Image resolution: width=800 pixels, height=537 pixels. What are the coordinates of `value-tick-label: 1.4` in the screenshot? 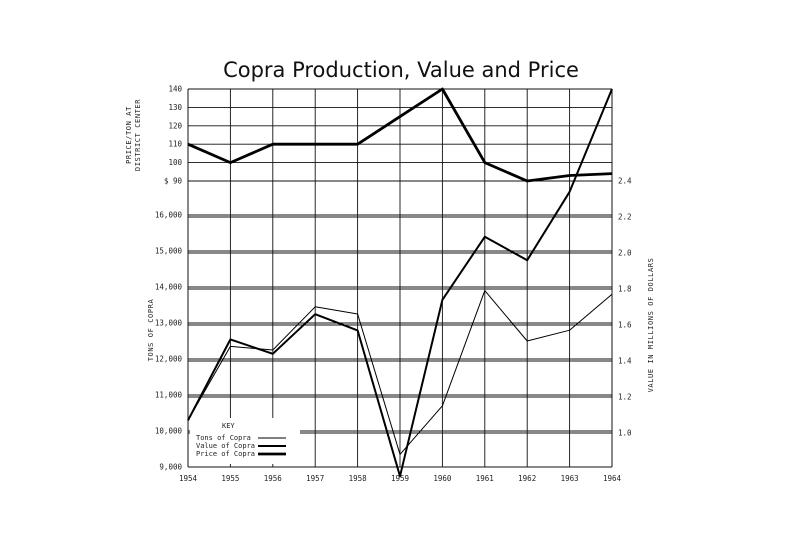 It's located at (625, 361).